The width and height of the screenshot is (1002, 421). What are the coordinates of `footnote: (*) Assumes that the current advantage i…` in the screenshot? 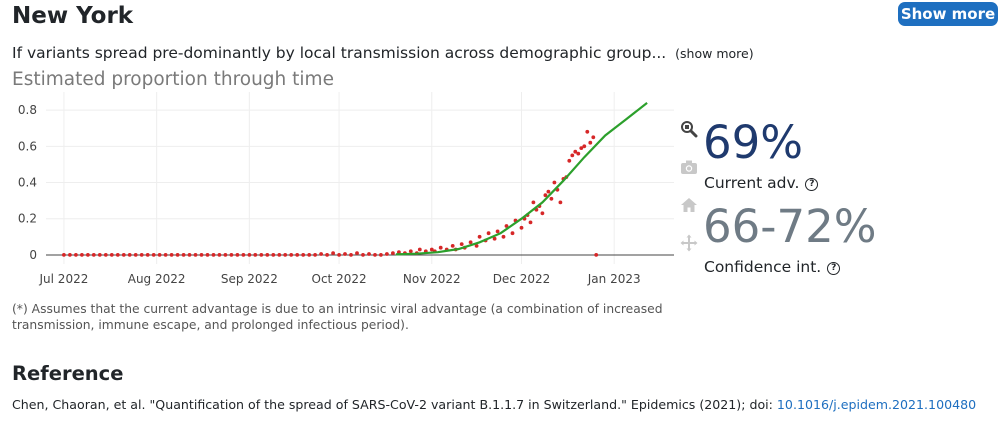 It's located at (337, 317).